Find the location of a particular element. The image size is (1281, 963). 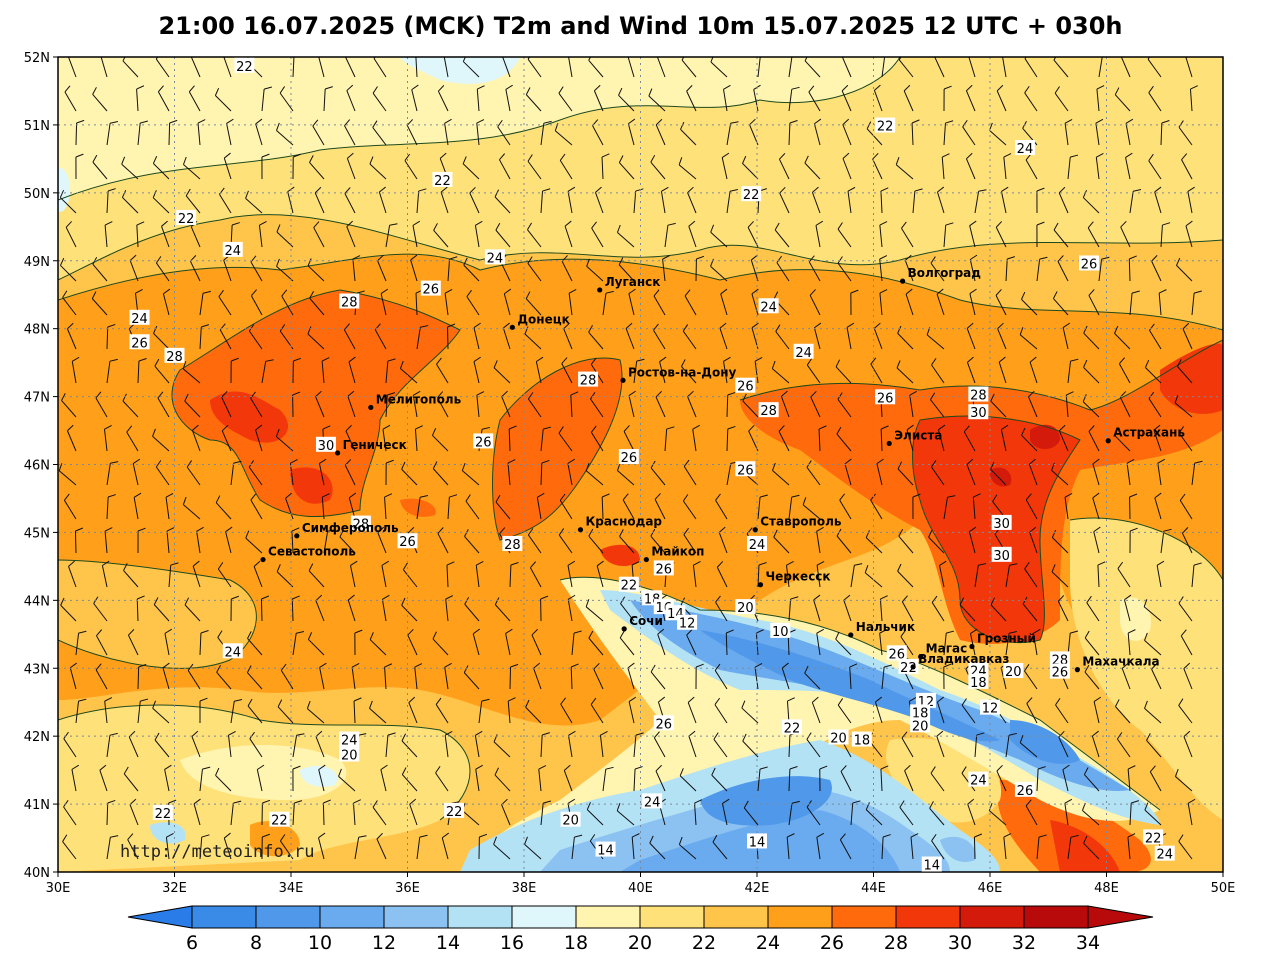

city-label: Мелитополь is located at coordinates (419, 399).